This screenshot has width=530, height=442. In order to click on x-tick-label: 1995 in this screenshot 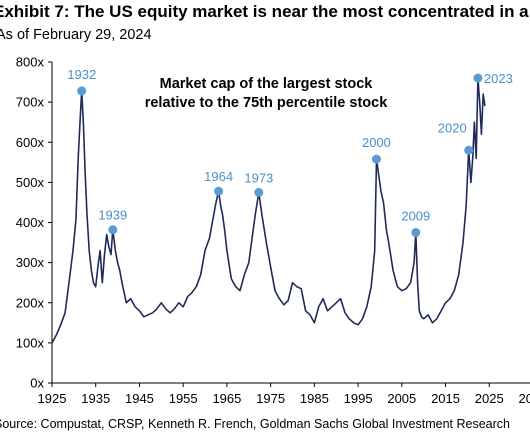, I will do `click(358, 398)`.